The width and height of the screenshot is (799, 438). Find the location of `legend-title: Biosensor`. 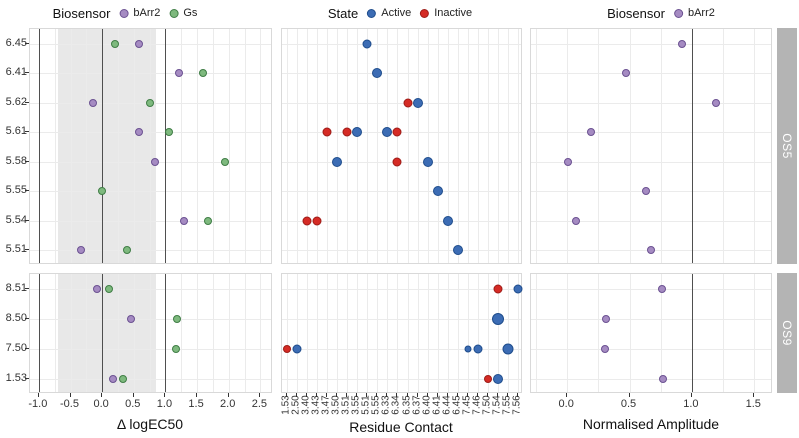

legend-title: Biosensor is located at coordinates (636, 13).